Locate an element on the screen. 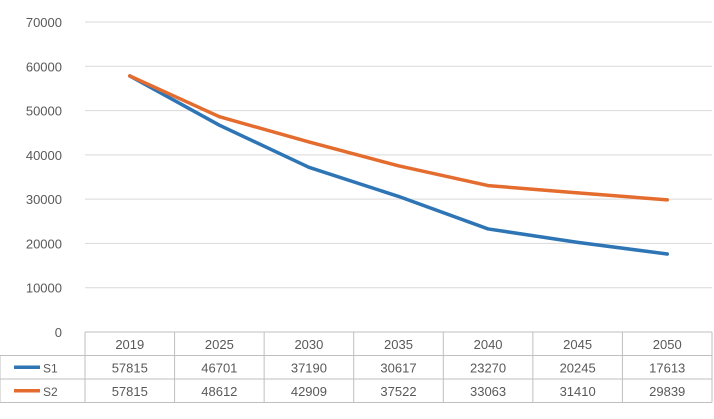  y-tick-label: 50000 is located at coordinates (44, 111).